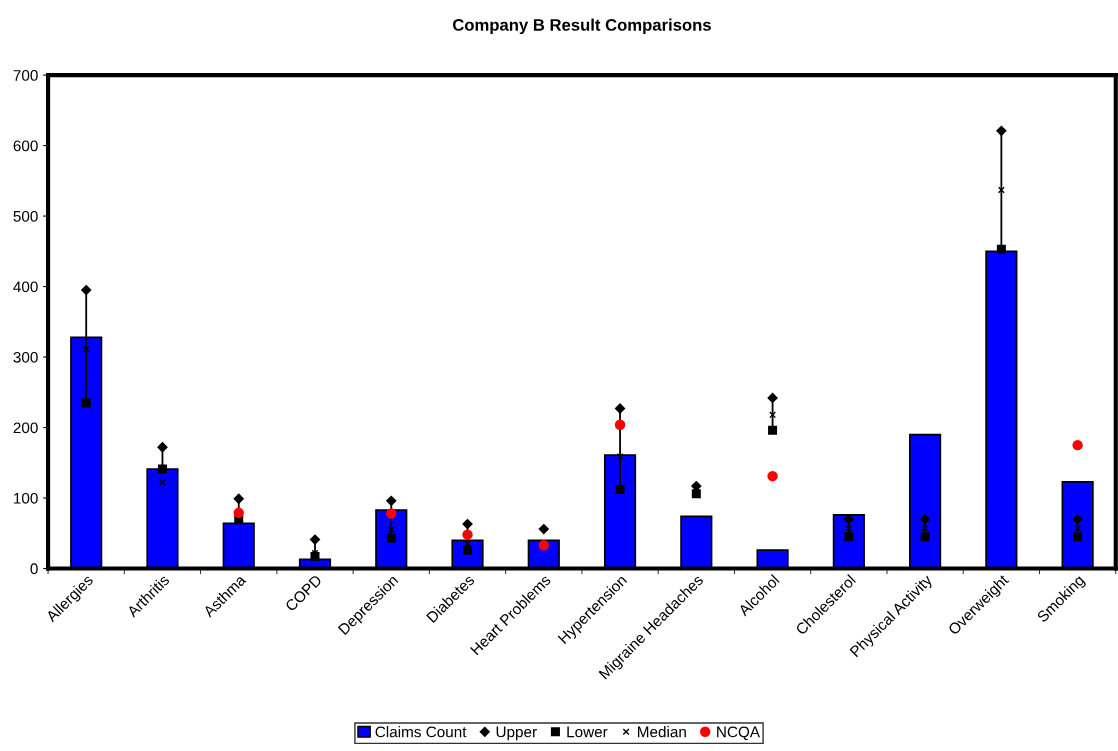 The width and height of the screenshot is (1118, 751). I want to click on legend-label: Median, so click(662, 732).